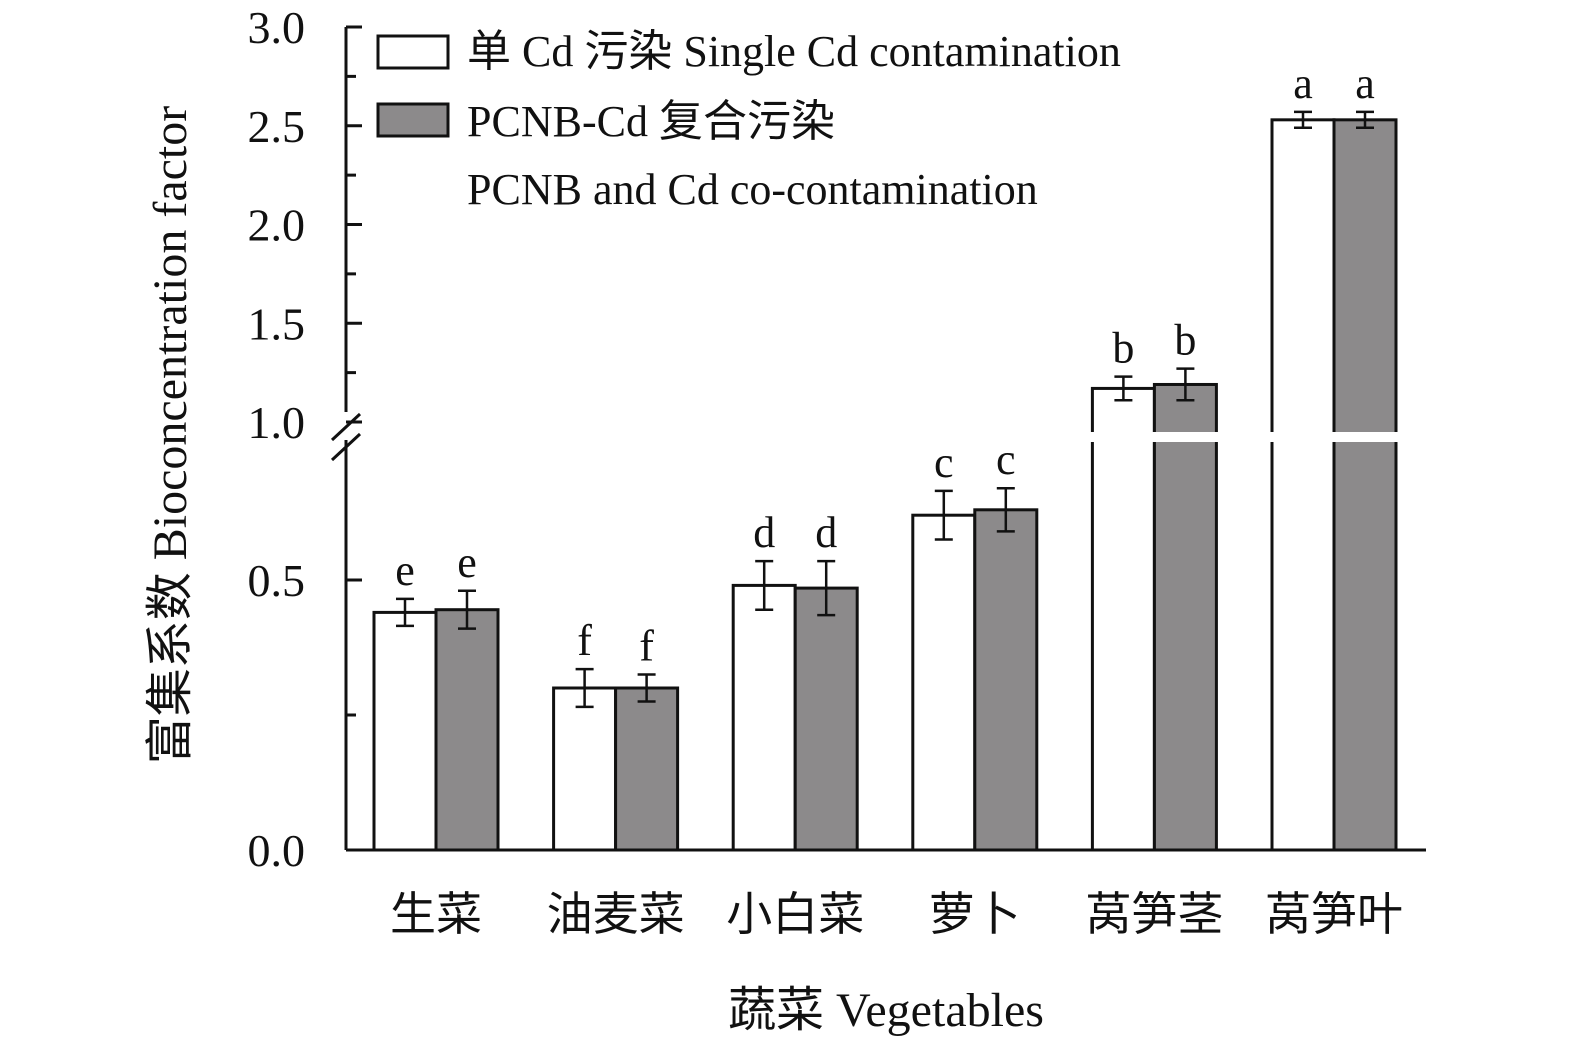 The image size is (1575, 1047). Describe the element at coordinates (794, 51) in the screenshot. I see `legend-label-single: 单 Cd 污染 Single Cd contamination` at that location.